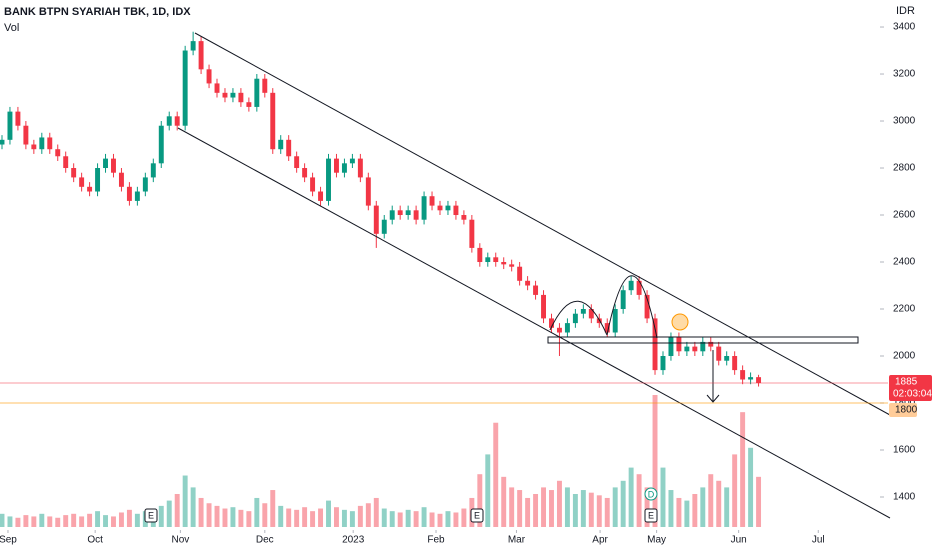 This screenshot has height=550, width=932. I want to click on chart-title: BANK BTPN SYARIAH TBK, 1D, IDX, so click(97, 12).